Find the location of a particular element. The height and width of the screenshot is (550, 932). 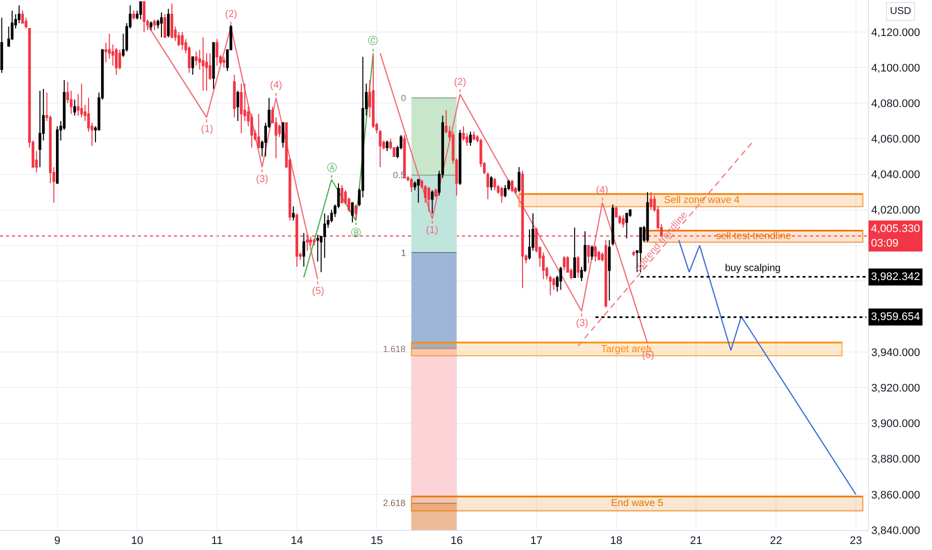

x-tick-label: 17 is located at coordinates (536, 541).